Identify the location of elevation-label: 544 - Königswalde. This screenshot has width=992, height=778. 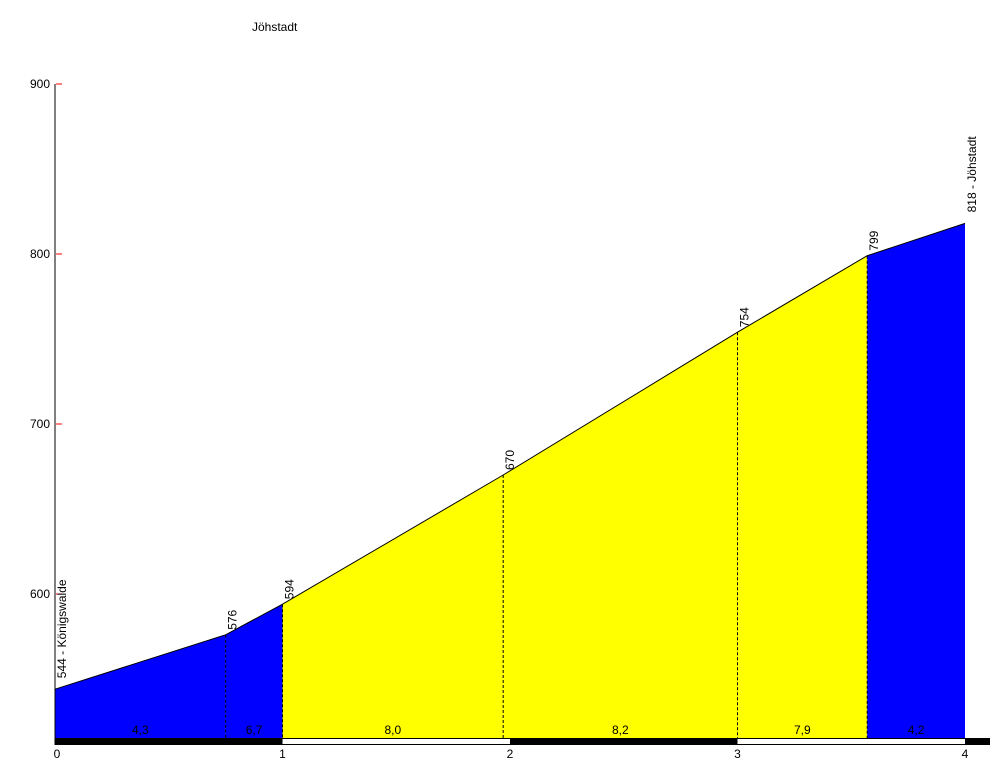
(62, 628).